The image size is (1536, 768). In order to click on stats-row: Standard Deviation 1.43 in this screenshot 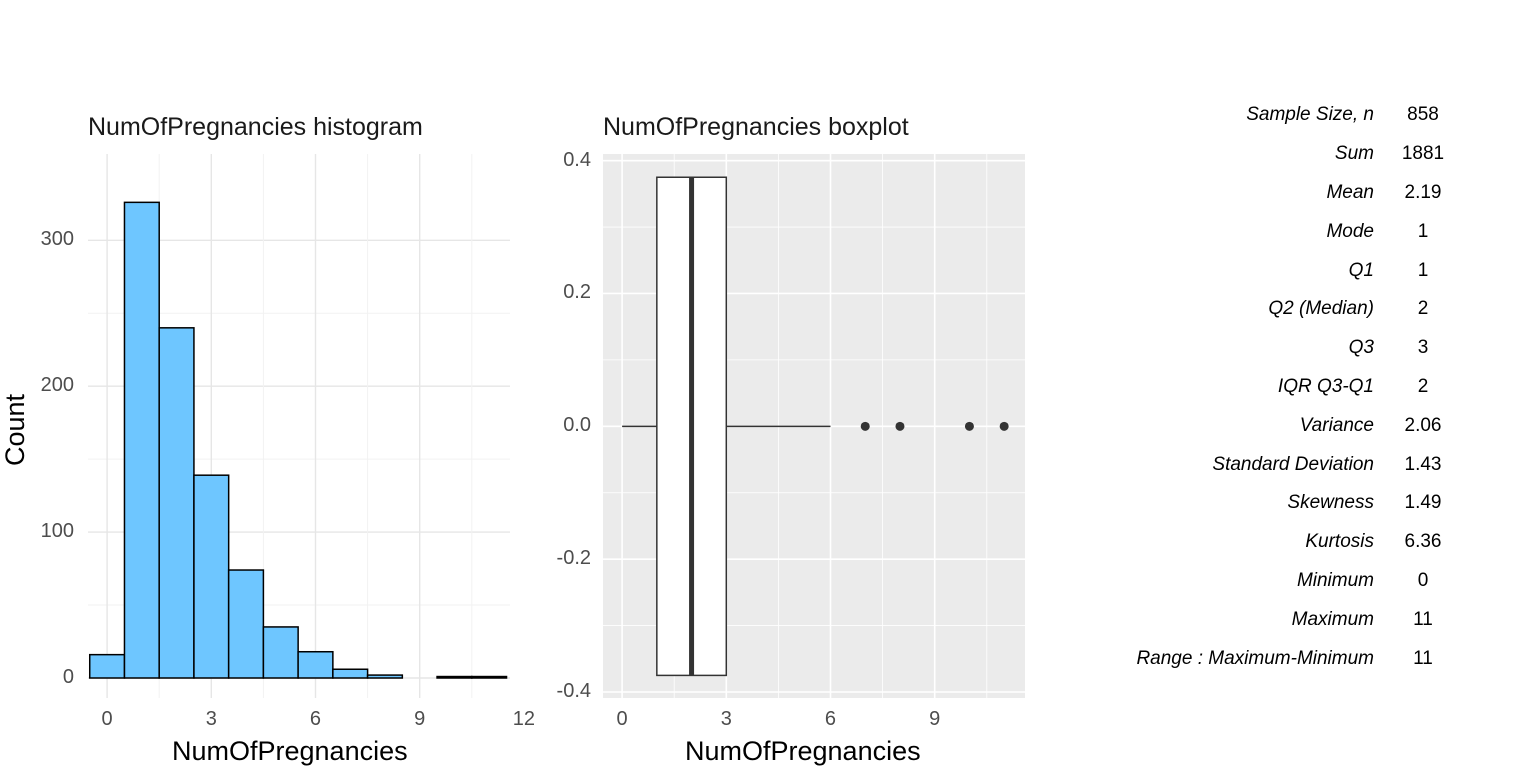, I will do `click(1271, 464)`.